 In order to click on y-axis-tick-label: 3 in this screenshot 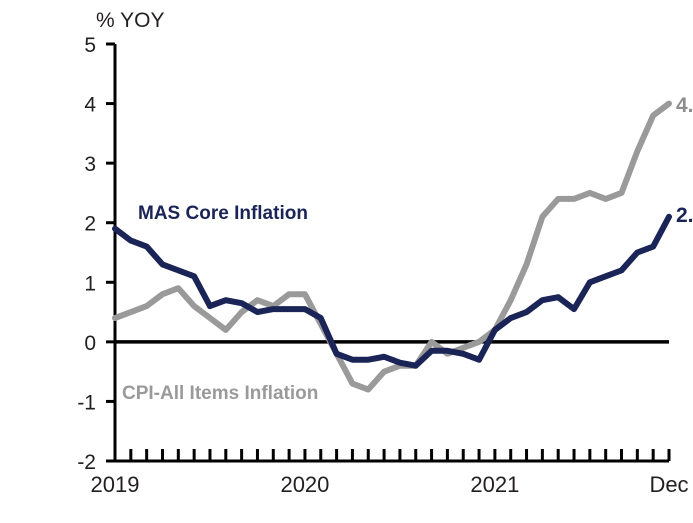, I will do `click(90, 164)`.